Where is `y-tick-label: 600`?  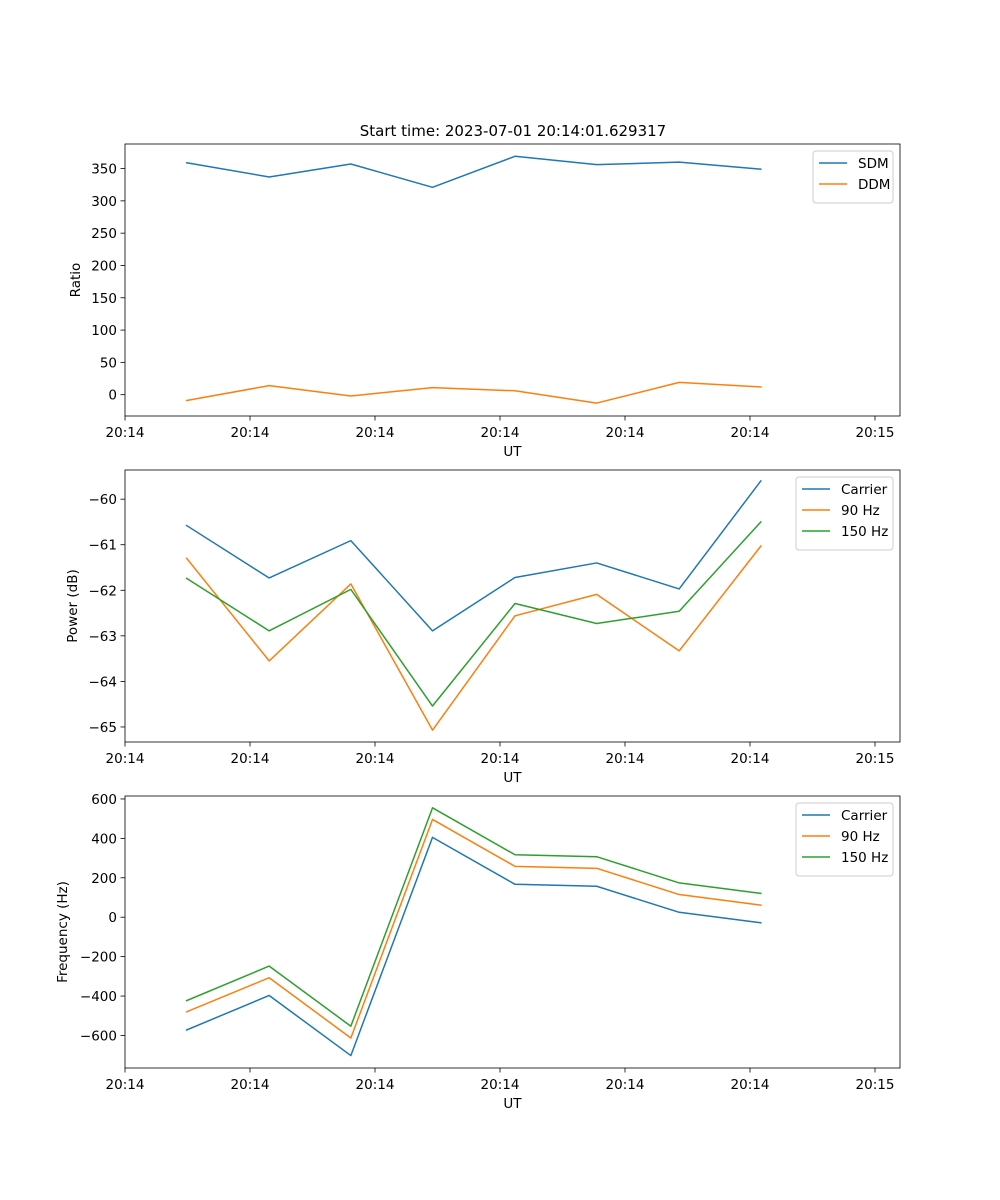
y-tick-label: 600 is located at coordinates (104, 800).